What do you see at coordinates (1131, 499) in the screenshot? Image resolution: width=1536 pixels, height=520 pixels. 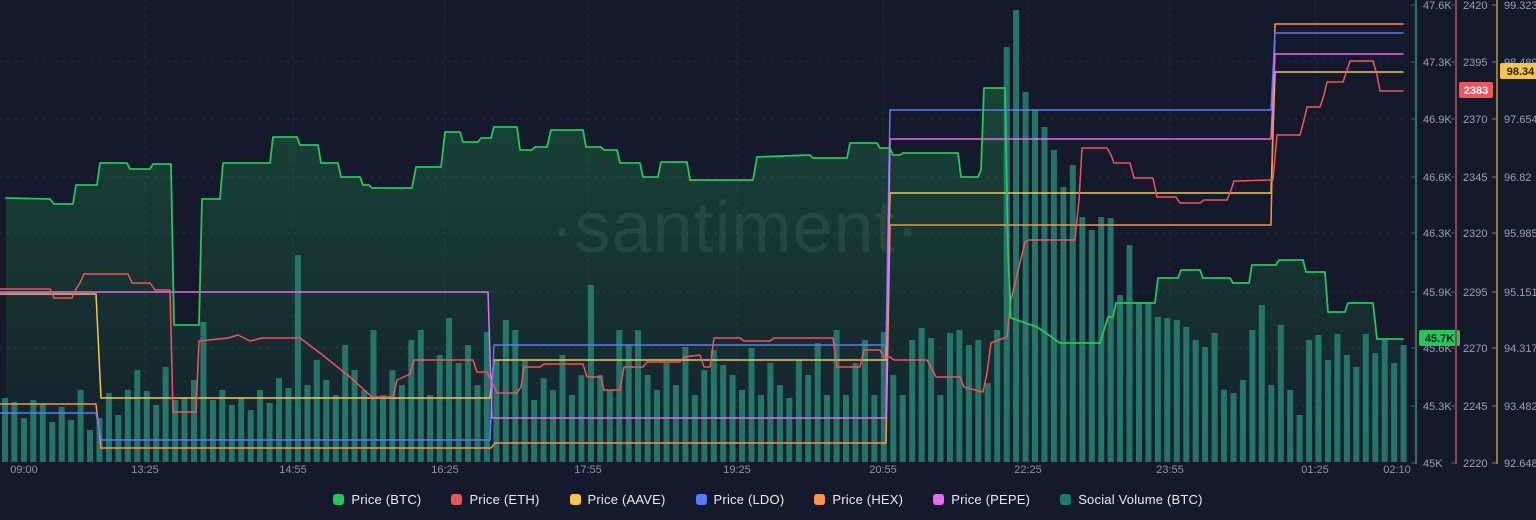 I see `legend-item-social-volume-btc: Social Volume (BTC)` at bounding box center [1131, 499].